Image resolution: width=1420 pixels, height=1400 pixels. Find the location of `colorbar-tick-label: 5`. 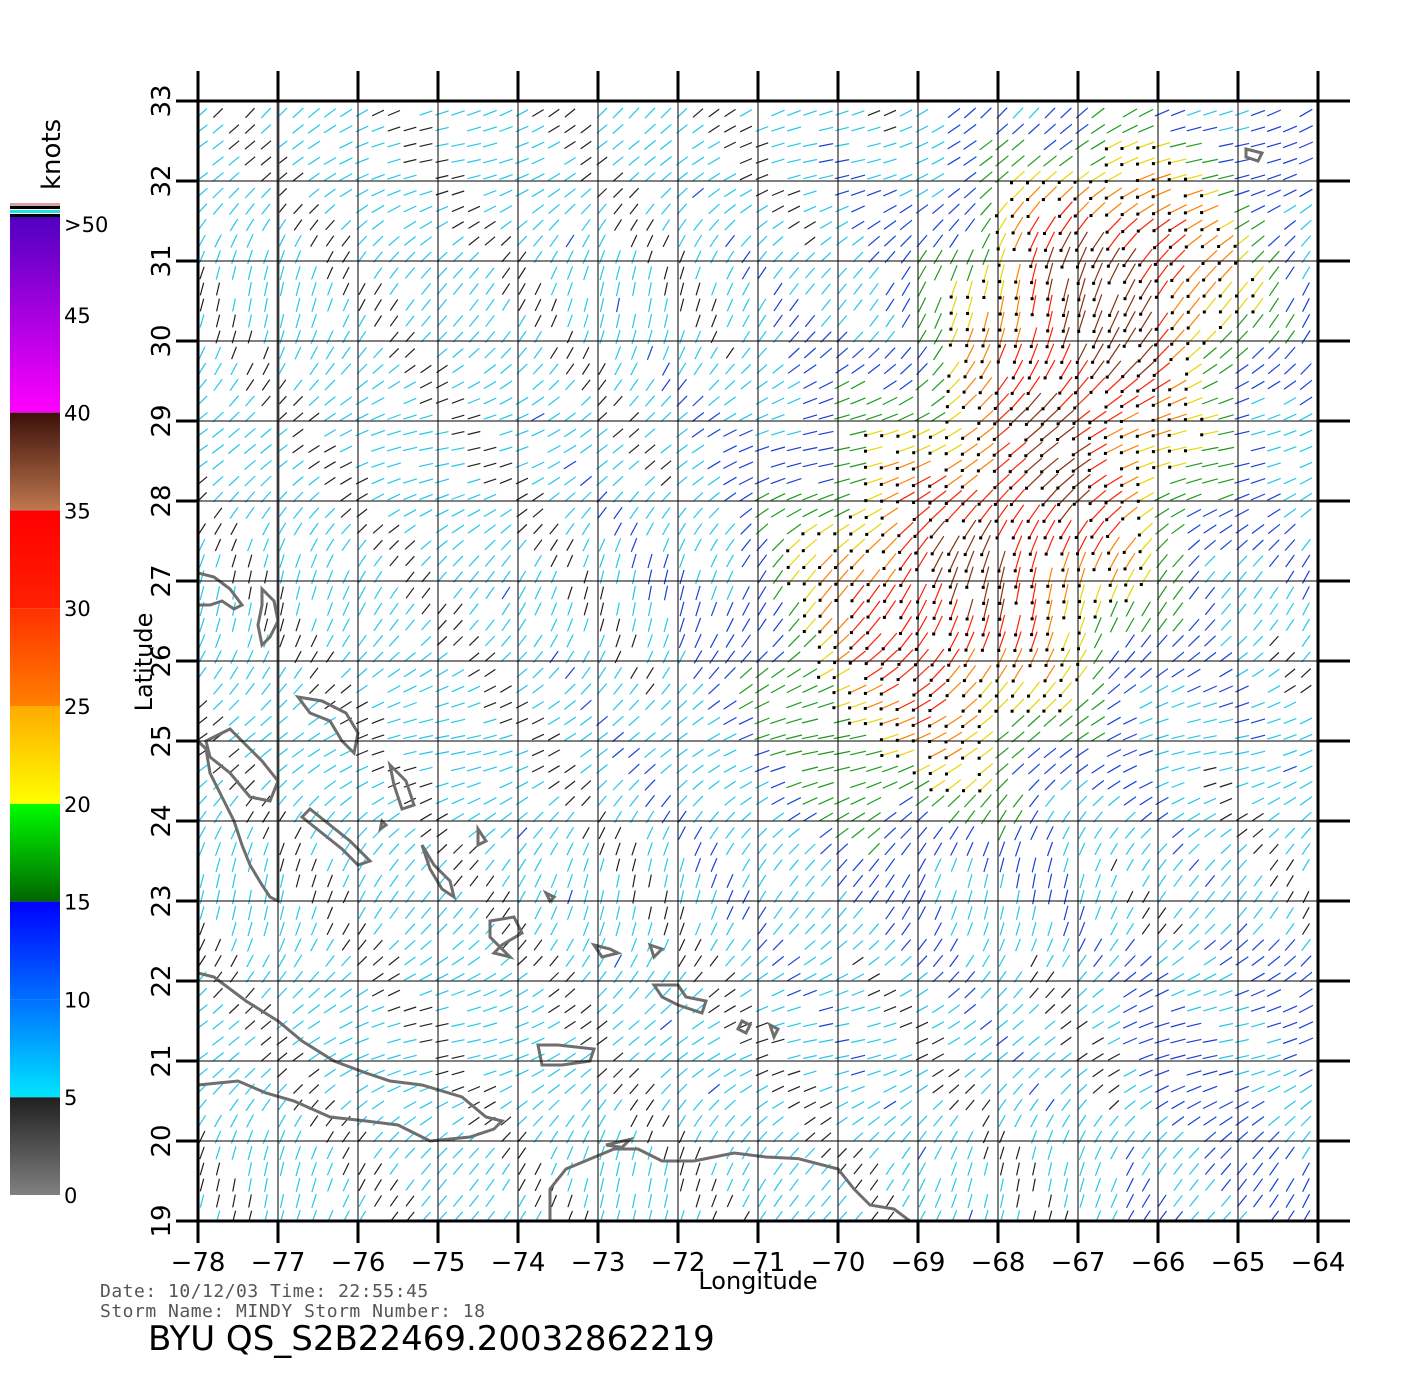

colorbar-tick-label: 5 is located at coordinates (70, 1098).